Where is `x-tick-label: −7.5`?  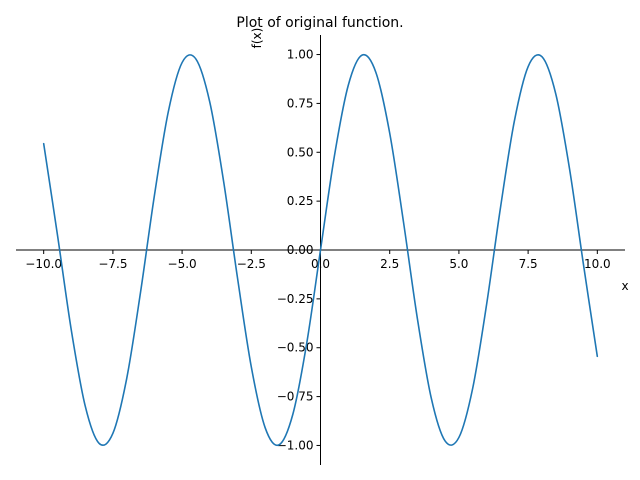
x-tick-label: −7.5 is located at coordinates (112, 264).